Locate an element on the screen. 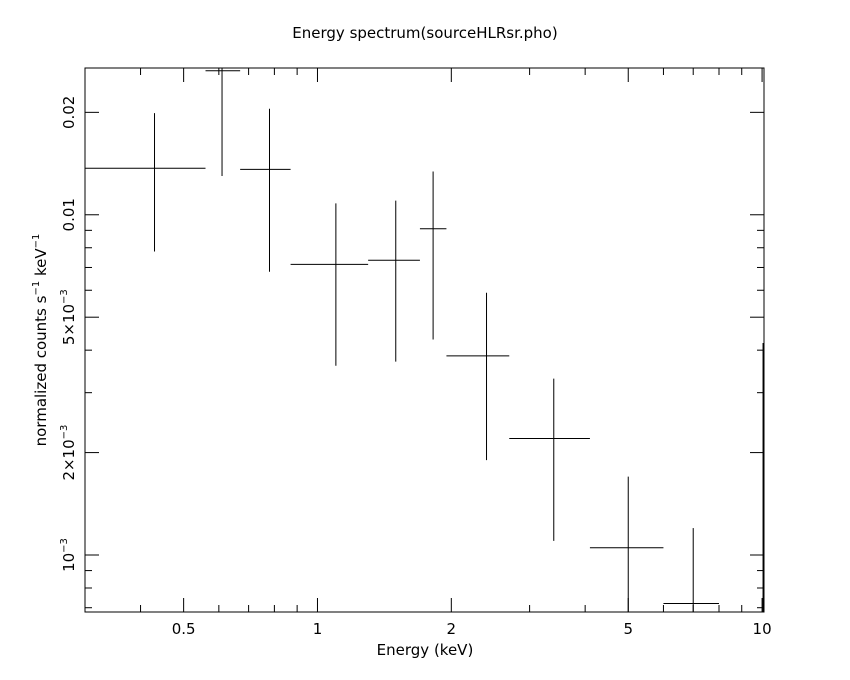 The height and width of the screenshot is (680, 850). y-tick-label: 10−3 is located at coordinates (68, 555).